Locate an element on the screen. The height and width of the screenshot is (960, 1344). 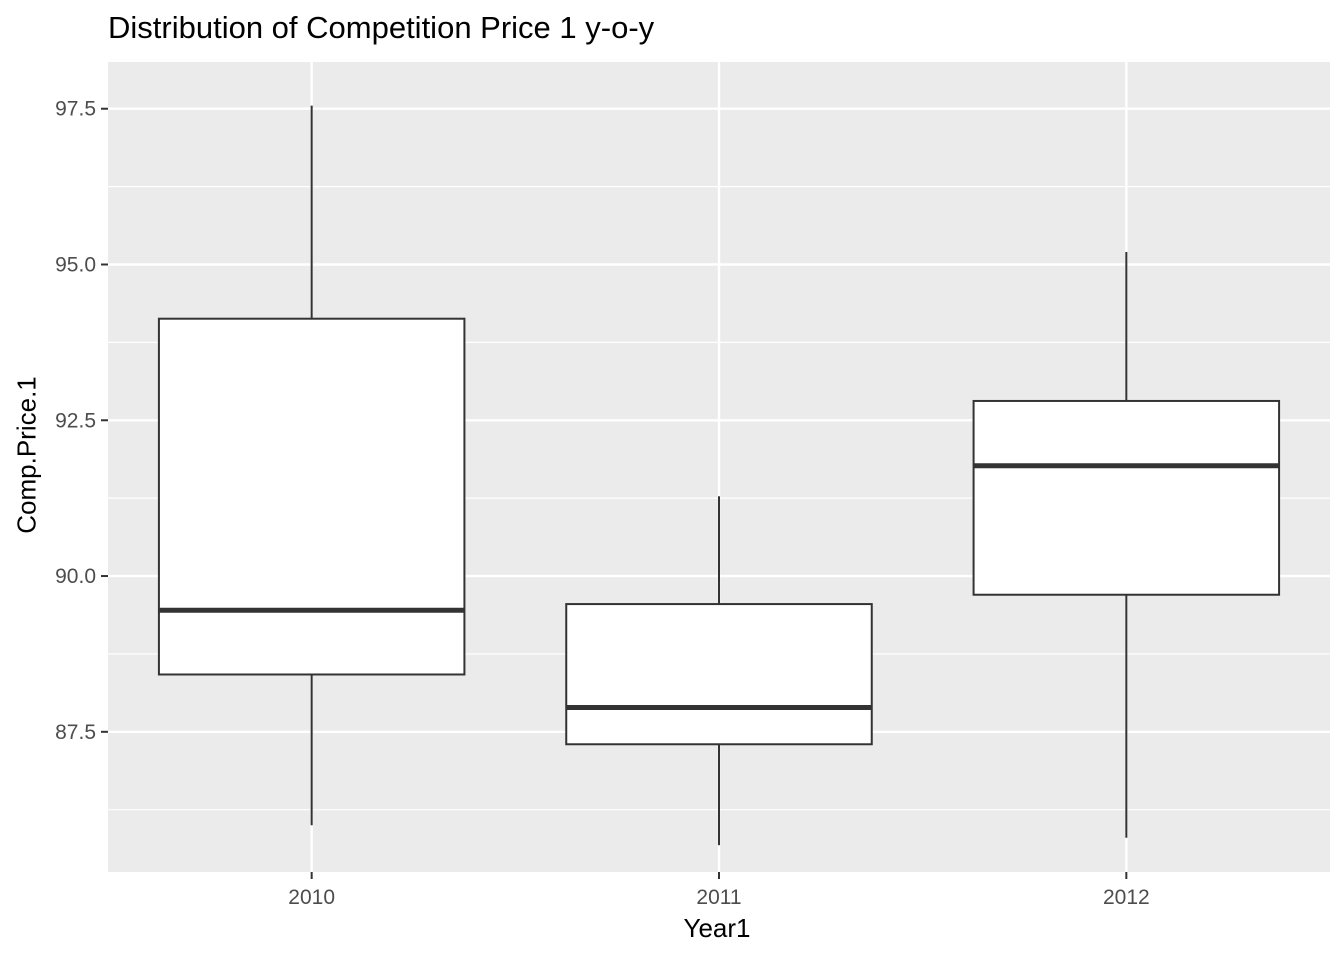
x-tick-label: 2011 is located at coordinates (718, 897).